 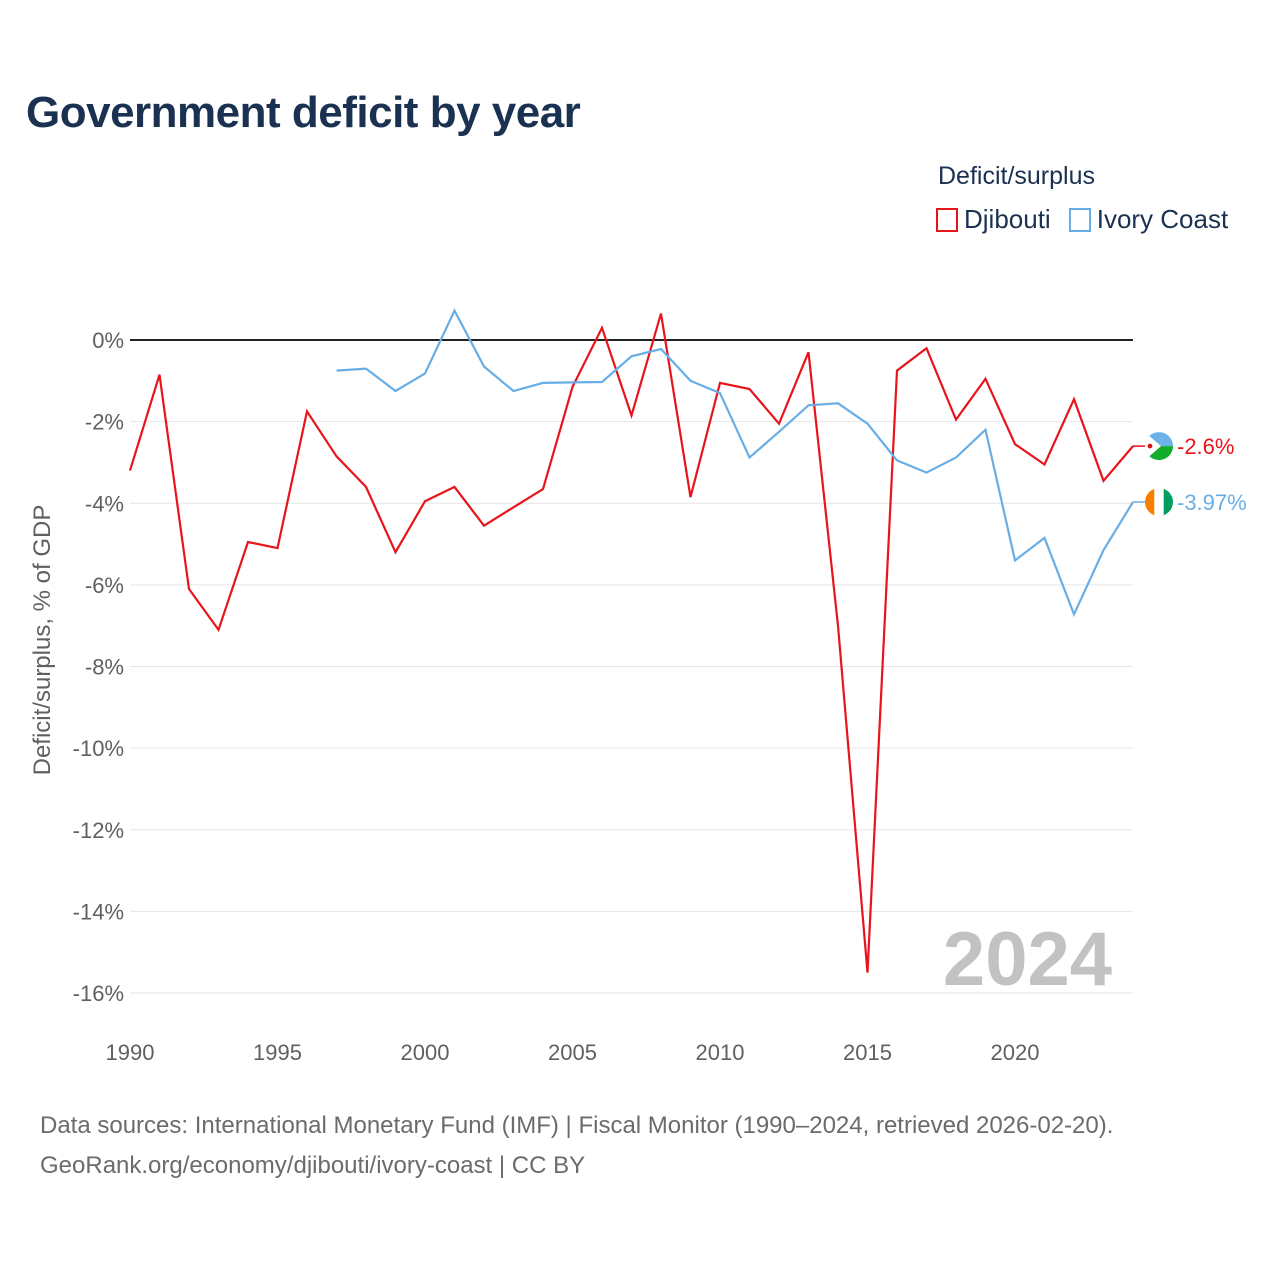 I want to click on y-axis-label: Deficit/surplus, % of GDP, so click(x=42, y=640).